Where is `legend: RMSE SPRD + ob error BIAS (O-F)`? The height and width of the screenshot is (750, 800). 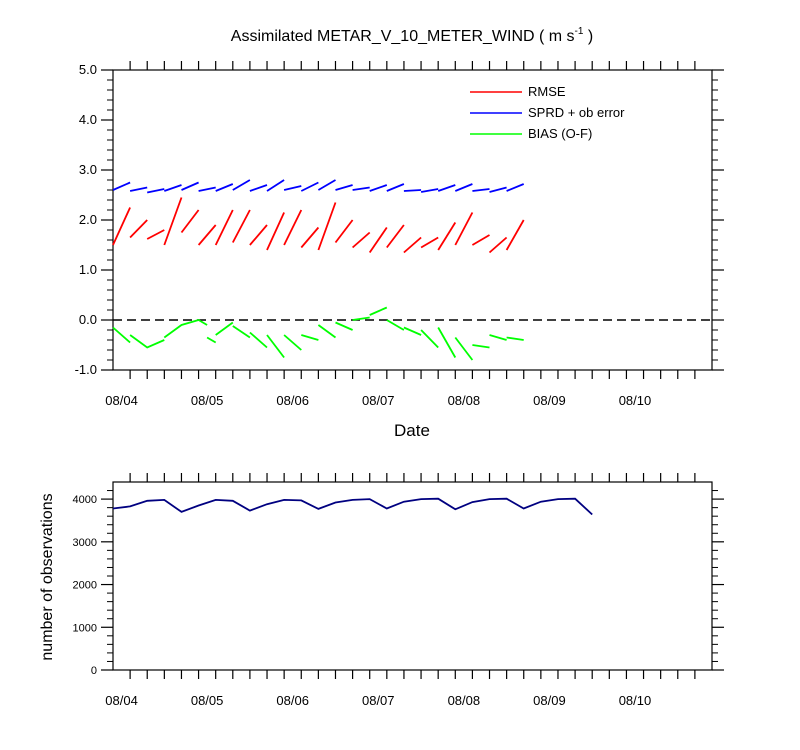
legend: RMSE SPRD + ob error BIAS (O-F) is located at coordinates (547, 112).